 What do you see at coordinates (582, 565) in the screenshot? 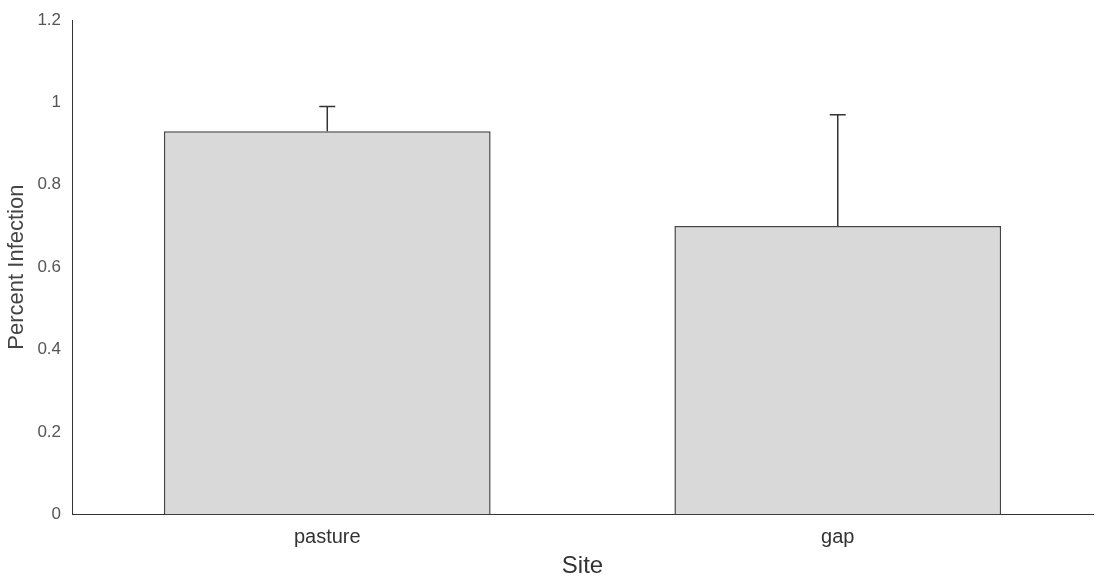
I see `x-axis-title: Site` at bounding box center [582, 565].